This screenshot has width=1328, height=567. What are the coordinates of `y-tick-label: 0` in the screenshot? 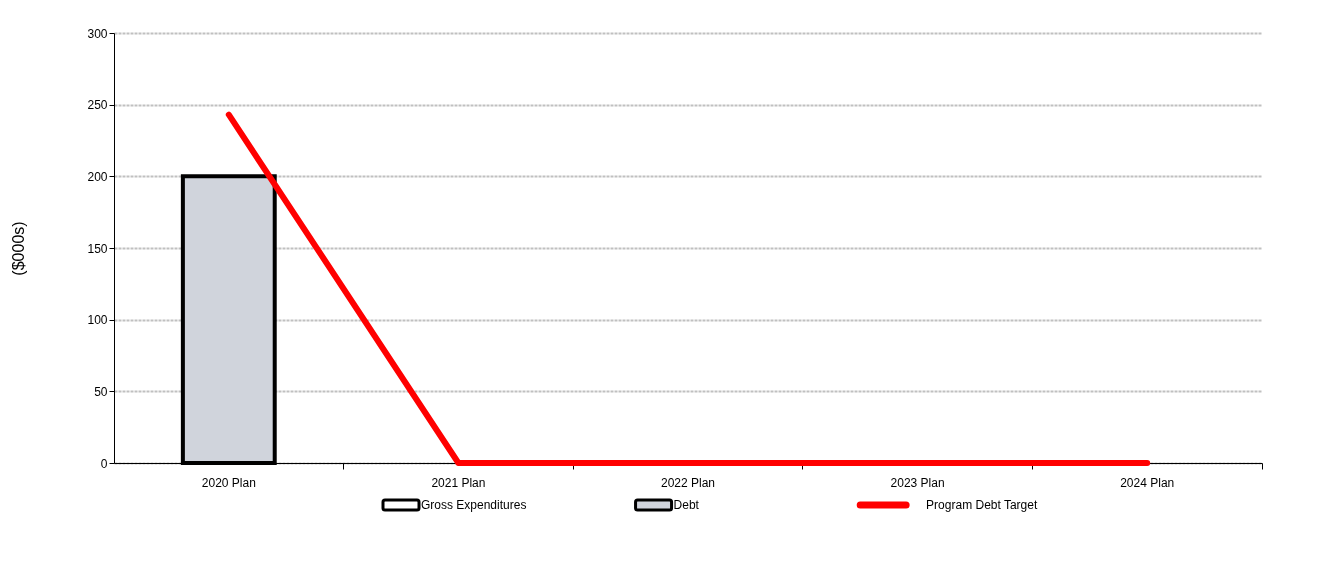 It's located at (104, 463).